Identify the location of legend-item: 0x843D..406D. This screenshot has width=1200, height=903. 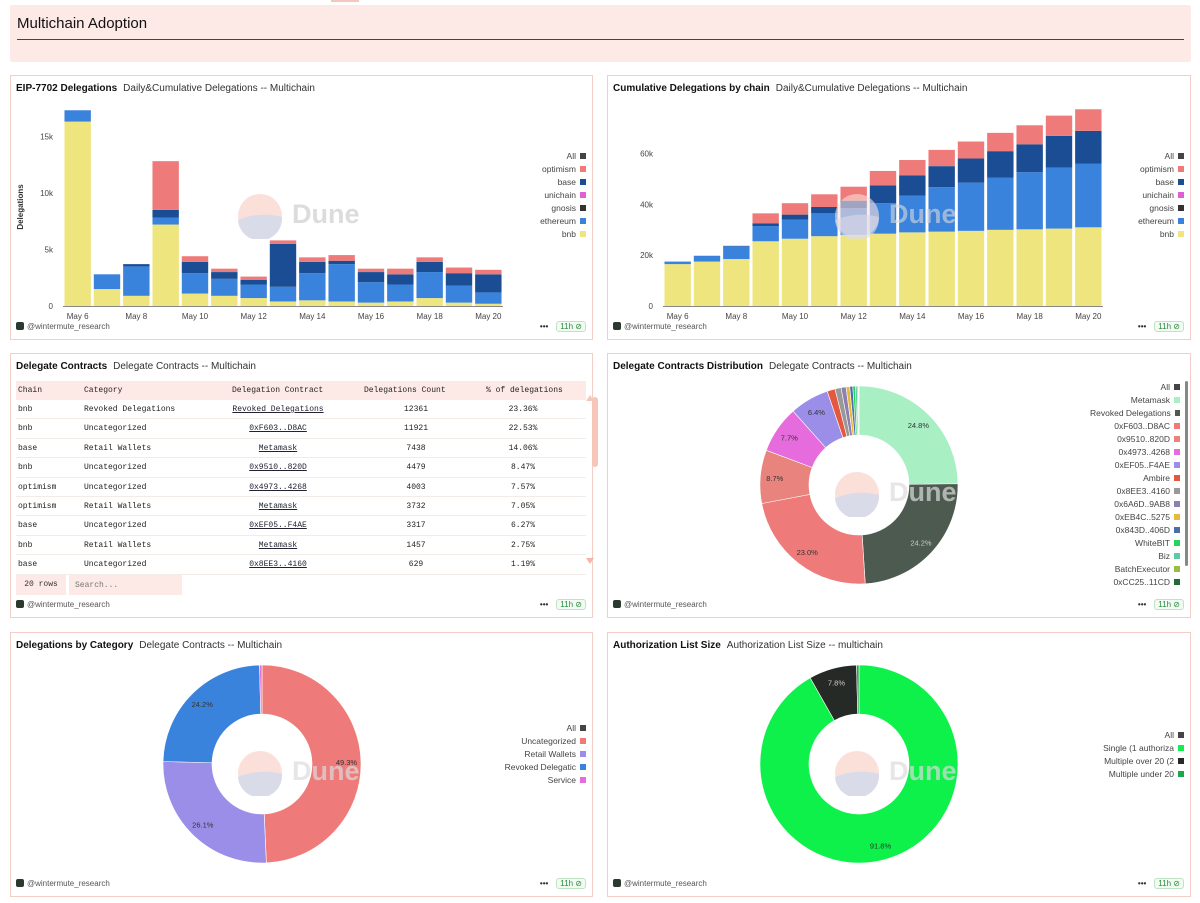
(1135, 530).